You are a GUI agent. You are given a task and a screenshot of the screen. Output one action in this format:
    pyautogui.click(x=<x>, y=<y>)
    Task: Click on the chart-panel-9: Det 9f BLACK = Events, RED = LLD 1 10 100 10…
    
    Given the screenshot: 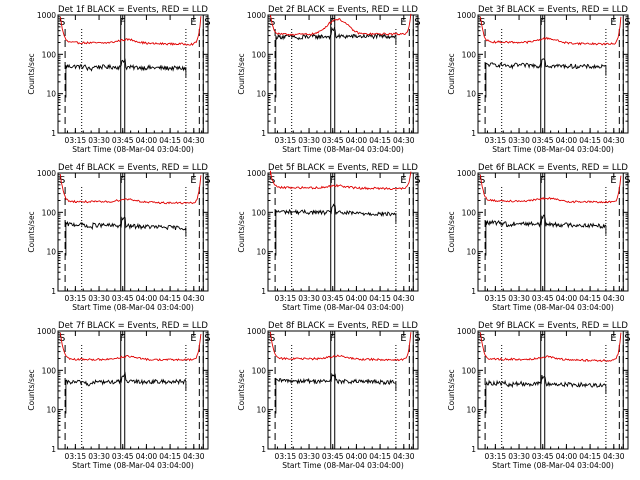 What is the action you would take?
    pyautogui.click(x=539, y=395)
    